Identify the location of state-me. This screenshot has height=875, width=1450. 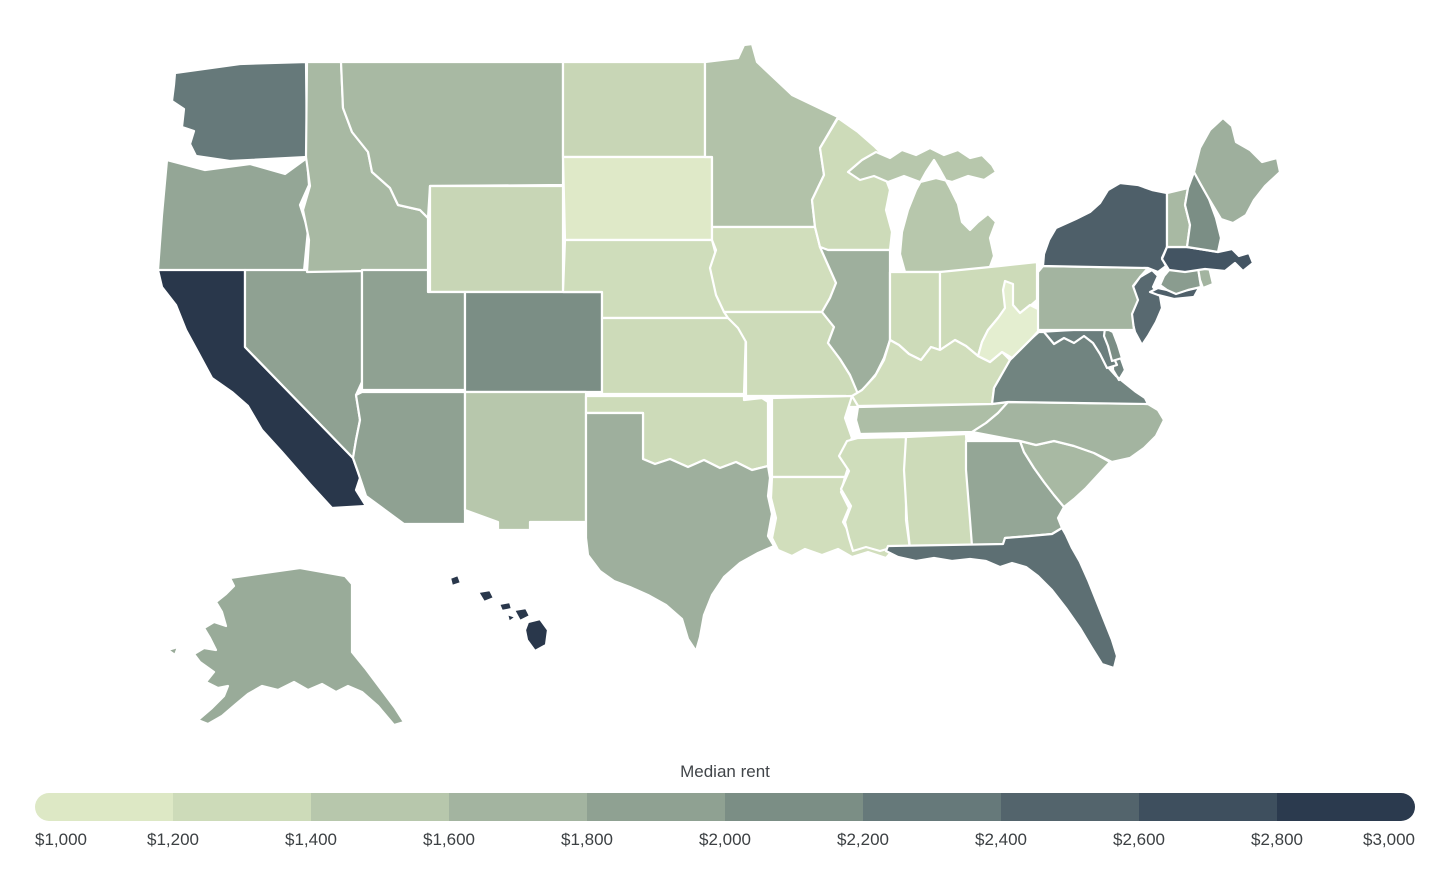
(1237, 170).